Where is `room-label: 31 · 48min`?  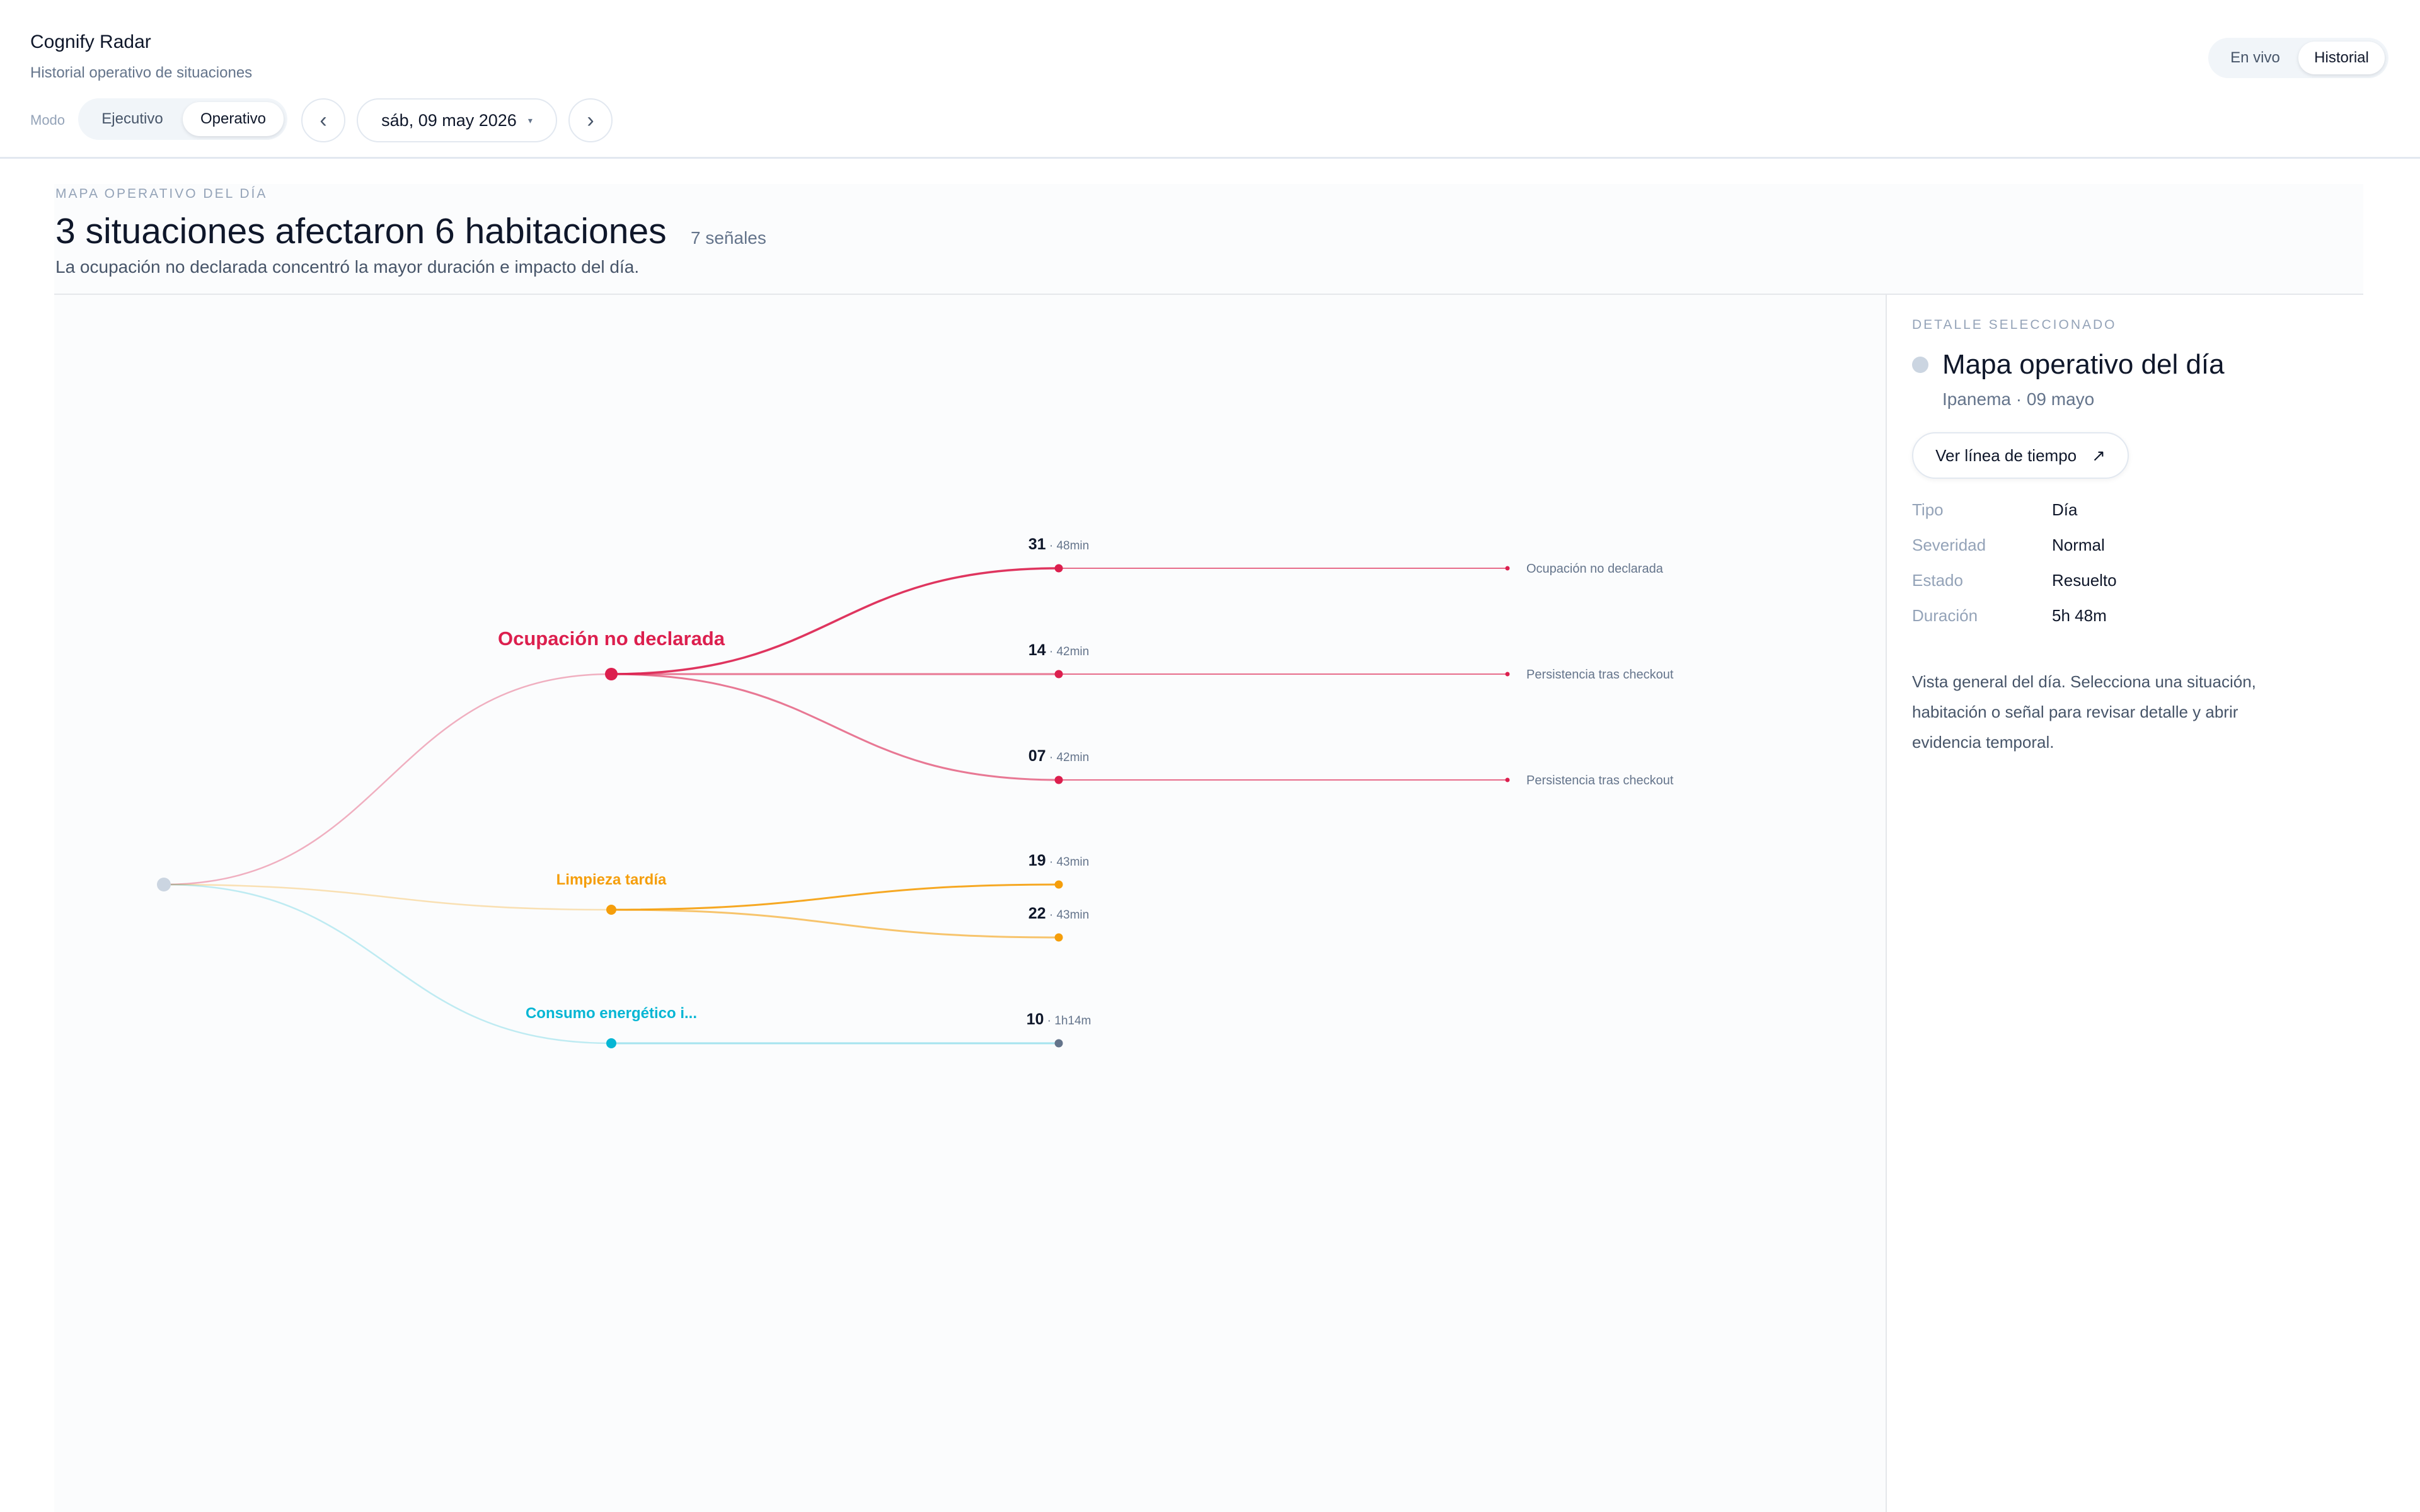
room-label: 31 · 48min is located at coordinates (1059, 544).